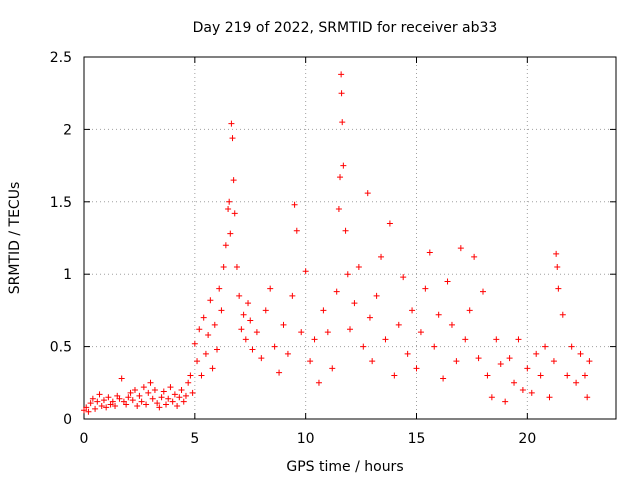  Describe the element at coordinates (61, 58) in the screenshot. I see `y-tick-label: 2.5` at that location.